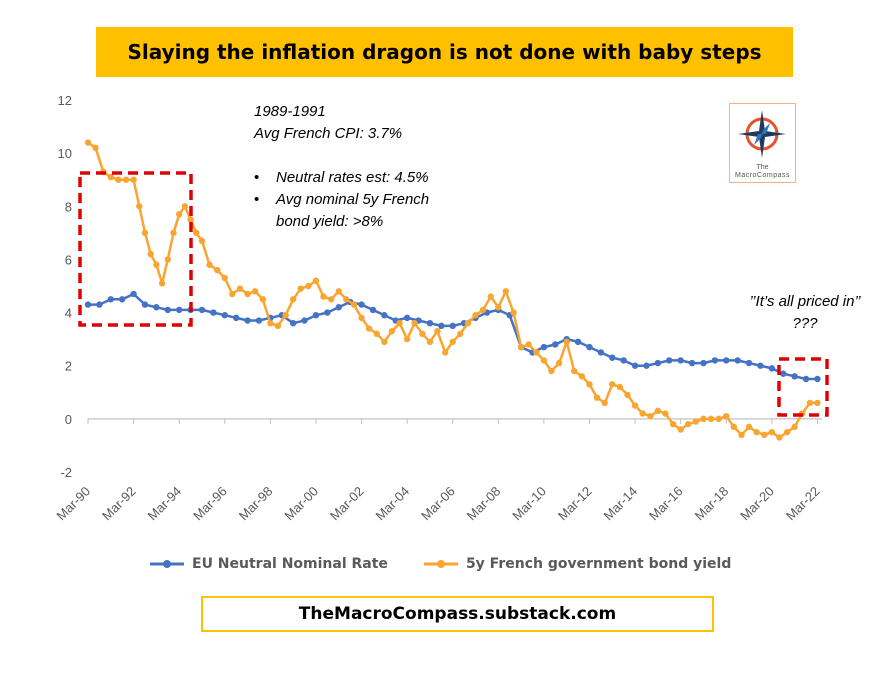  Describe the element at coordinates (119, 504) in the screenshot. I see `x-tick-label: Mar-92` at that location.